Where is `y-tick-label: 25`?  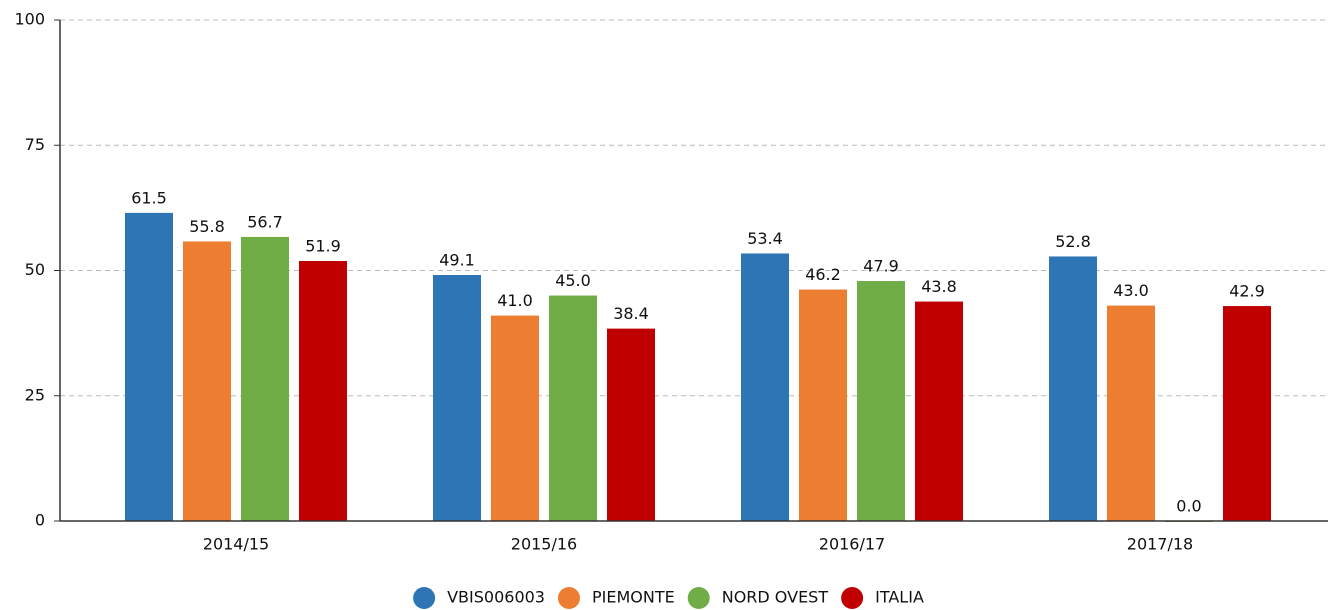 y-tick-label: 25 is located at coordinates (35, 394).